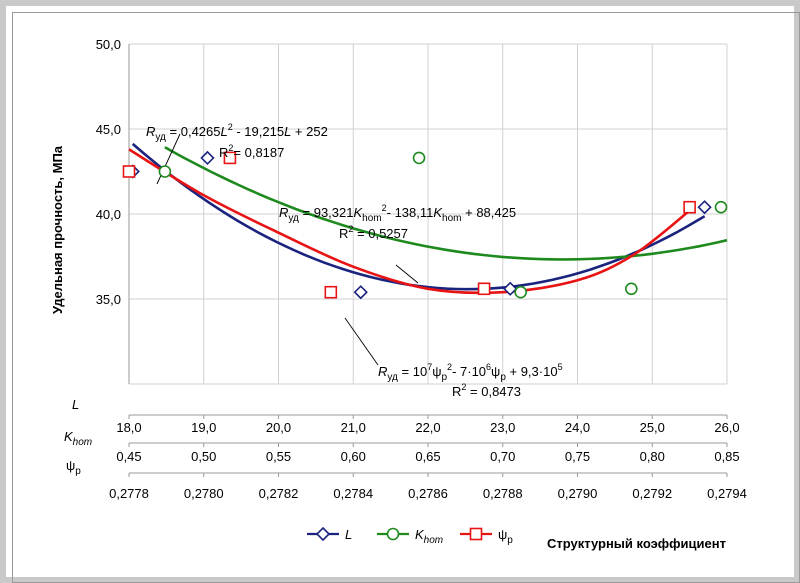 This screenshot has height=583, width=800. Describe the element at coordinates (652, 456) in the screenshot. I see `x-tick-label-K: 0,80` at that location.